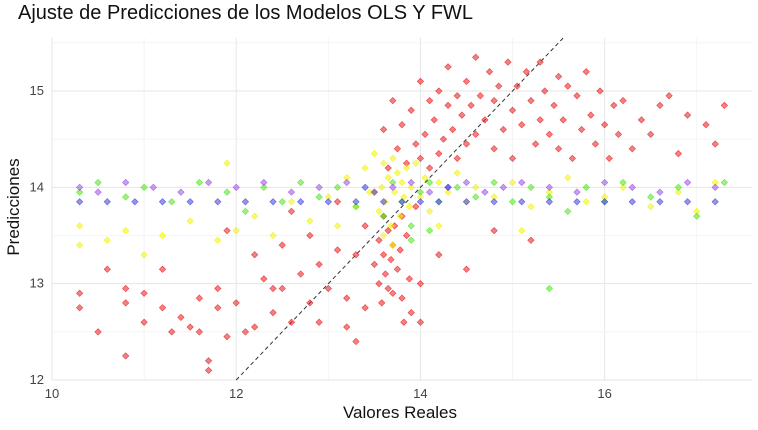 The height and width of the screenshot is (430, 758). Describe the element at coordinates (37, 90) in the screenshot. I see `y-tick-label: 15` at that location.